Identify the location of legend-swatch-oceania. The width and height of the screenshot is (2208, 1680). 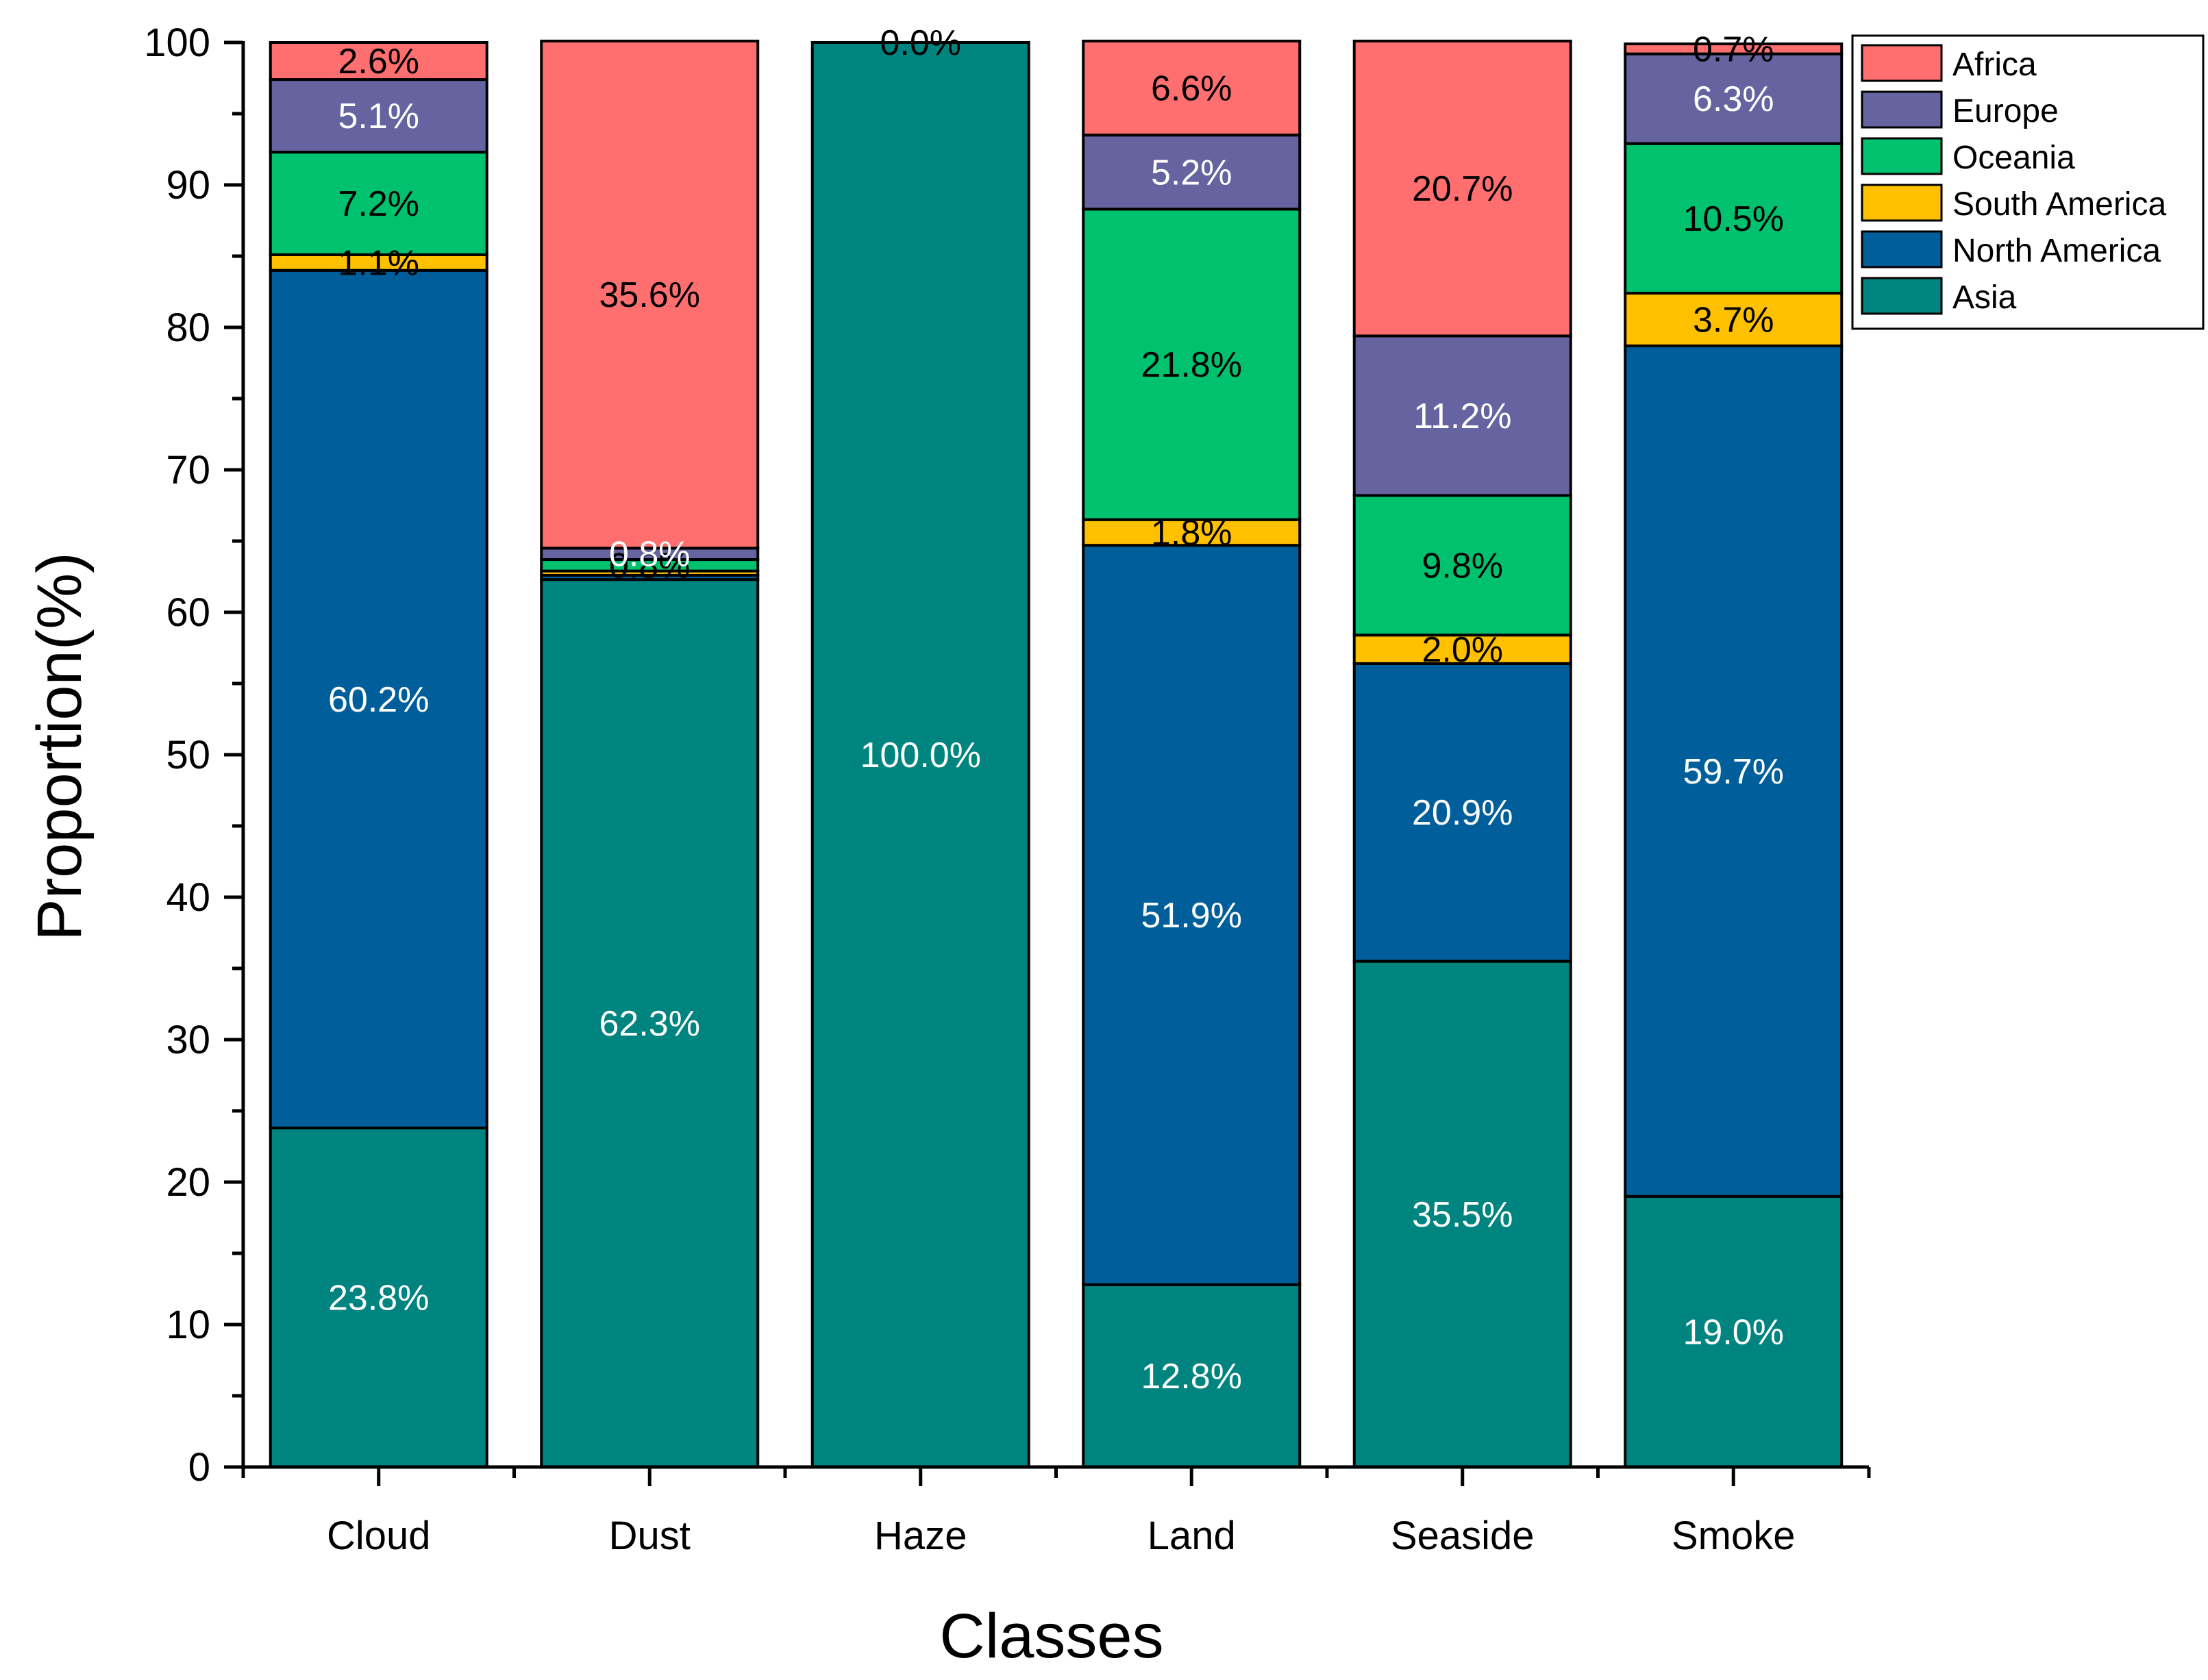
(1902, 156).